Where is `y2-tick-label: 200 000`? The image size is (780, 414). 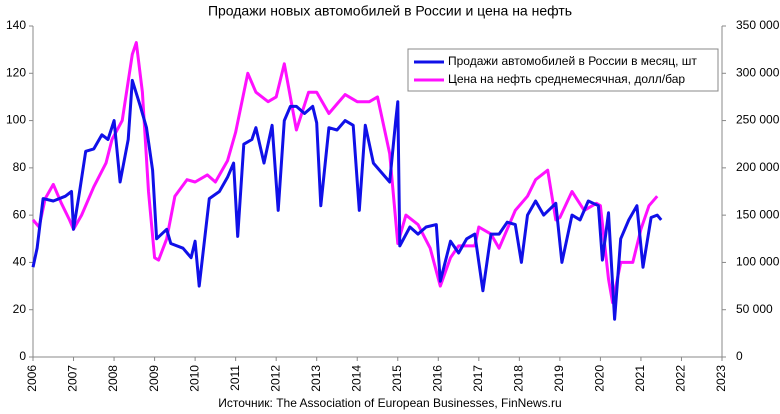 y2-tick-label: 200 000 is located at coordinates (758, 167).